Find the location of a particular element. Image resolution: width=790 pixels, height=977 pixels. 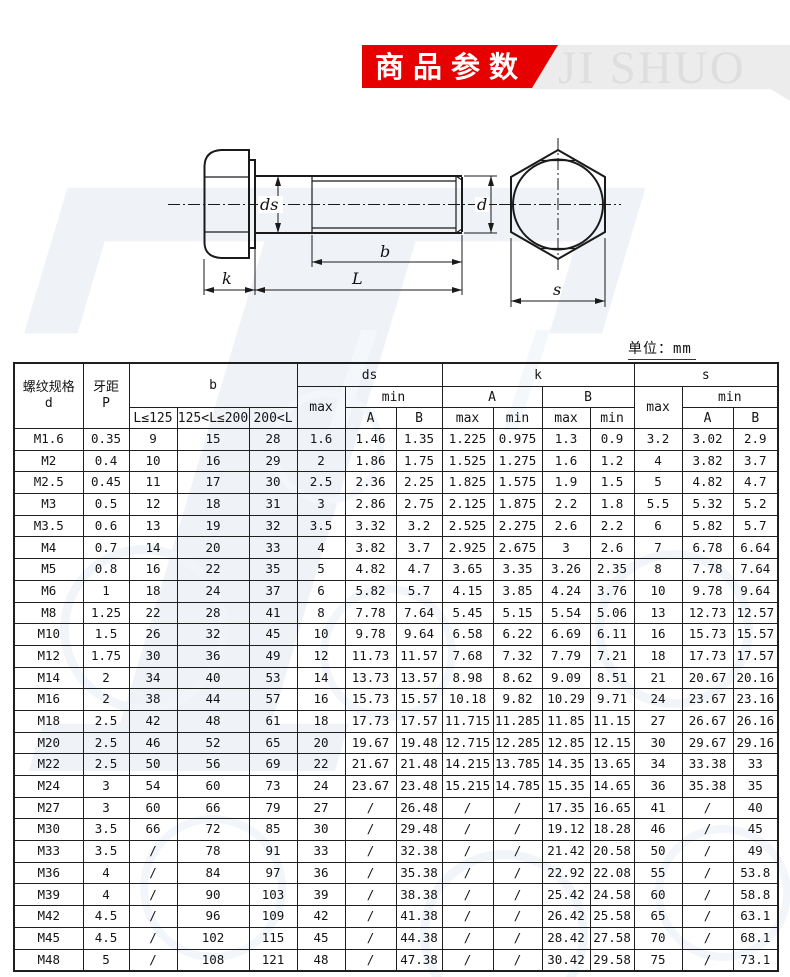

cell: M42 is located at coordinates (48, 916).